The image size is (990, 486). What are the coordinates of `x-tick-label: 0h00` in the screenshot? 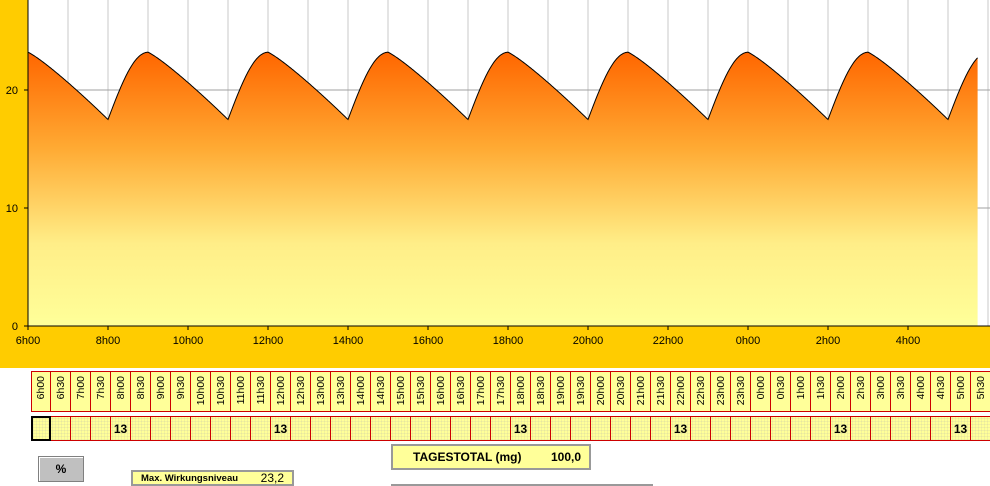 It's located at (748, 341).